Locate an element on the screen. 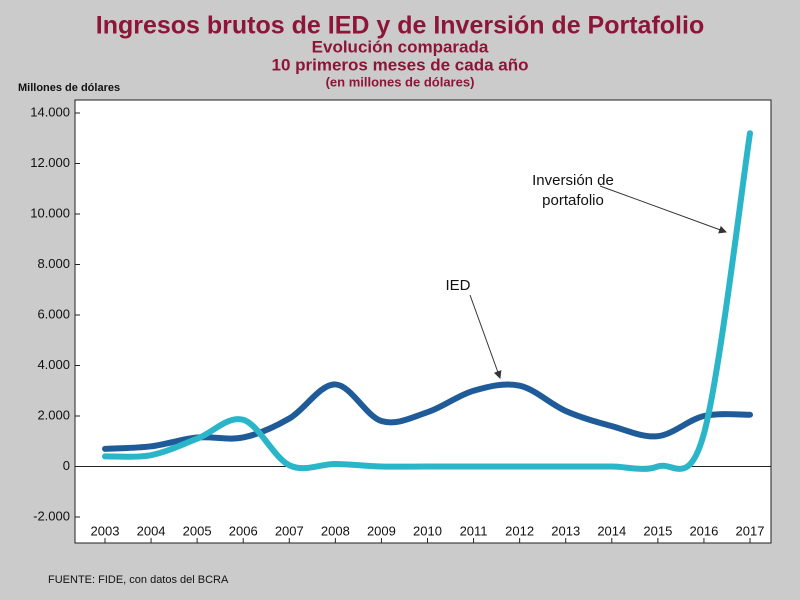  x-tick-label: 2005 is located at coordinates (197, 530).